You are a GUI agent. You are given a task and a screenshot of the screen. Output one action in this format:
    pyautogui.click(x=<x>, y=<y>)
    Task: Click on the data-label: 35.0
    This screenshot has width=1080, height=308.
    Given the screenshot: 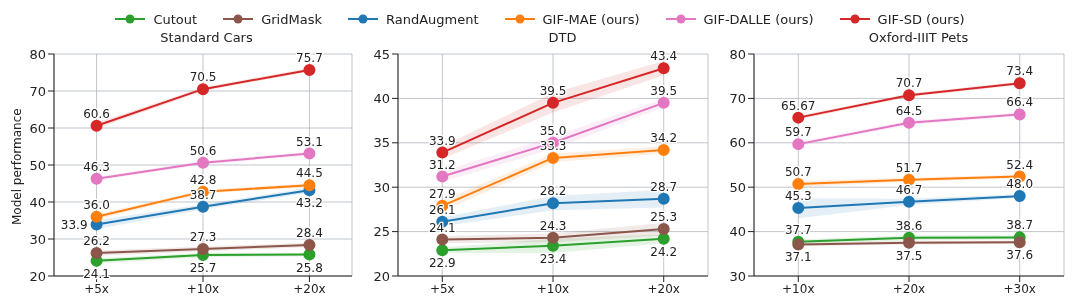 What is the action you would take?
    pyautogui.click(x=553, y=130)
    